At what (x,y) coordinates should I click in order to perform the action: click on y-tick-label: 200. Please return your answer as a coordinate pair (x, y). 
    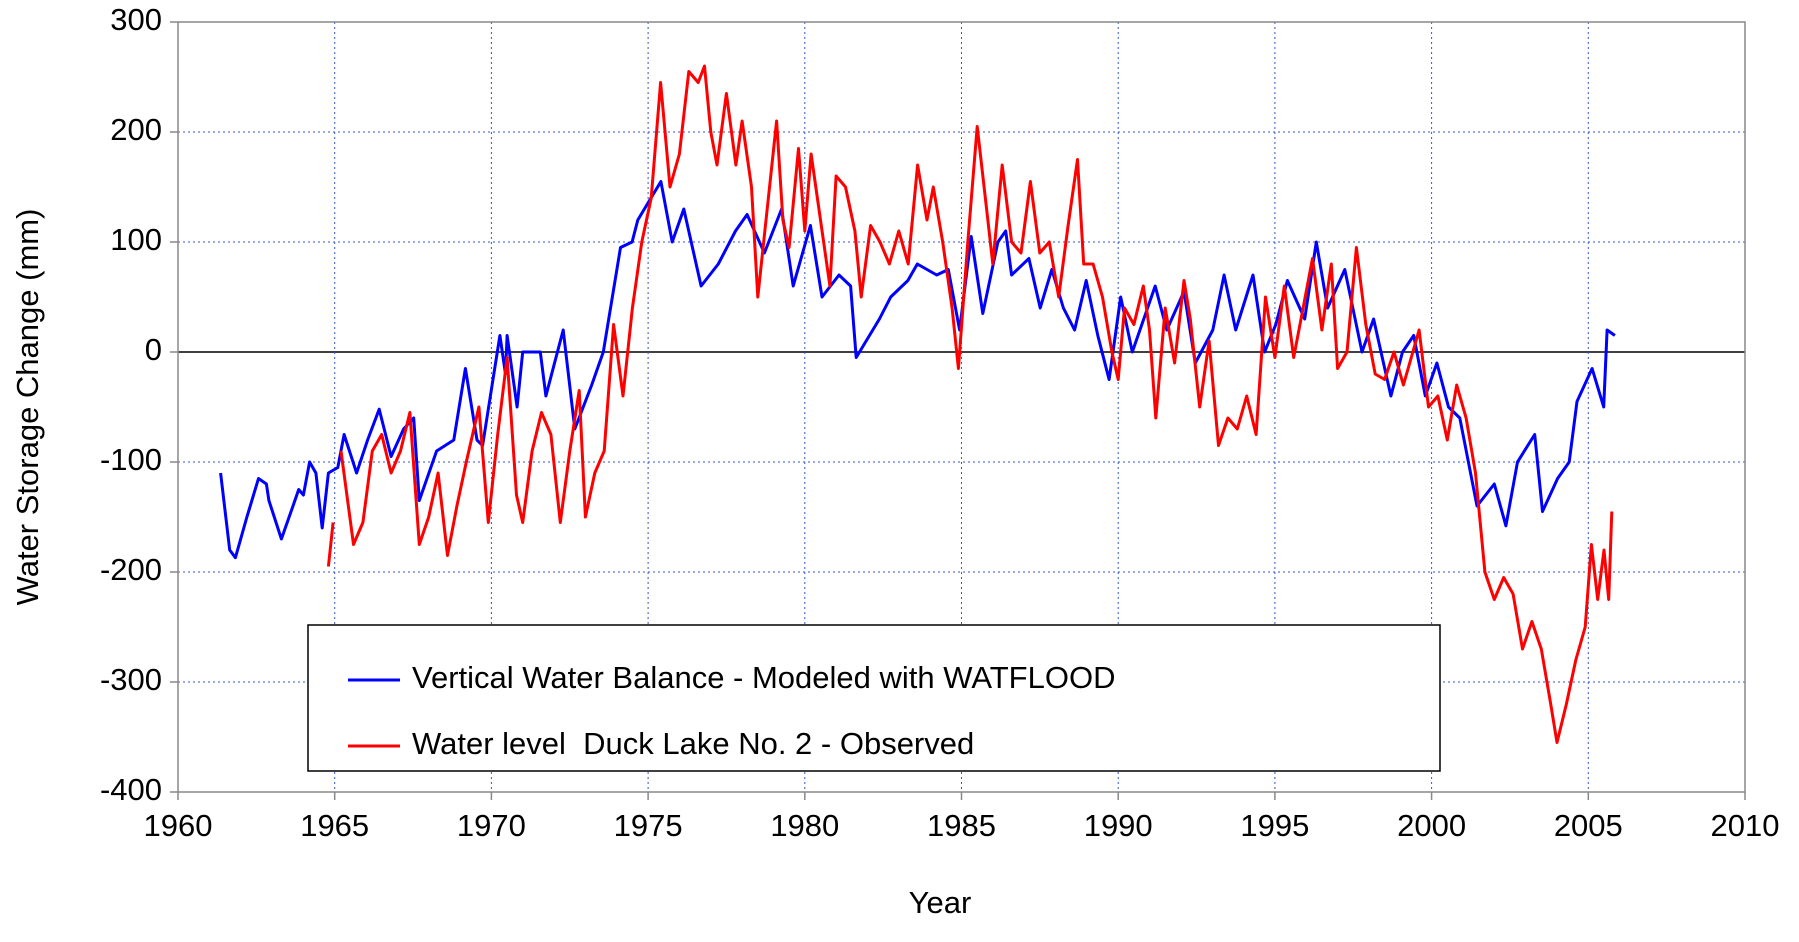
    Looking at the image, I should click on (136, 129).